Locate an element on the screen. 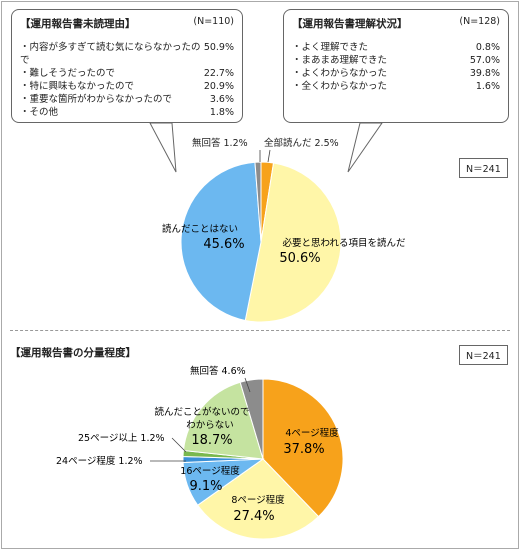 The height and width of the screenshot is (550, 520). pie2-label-noanswer: 無回答 4.6% is located at coordinates (218, 371).